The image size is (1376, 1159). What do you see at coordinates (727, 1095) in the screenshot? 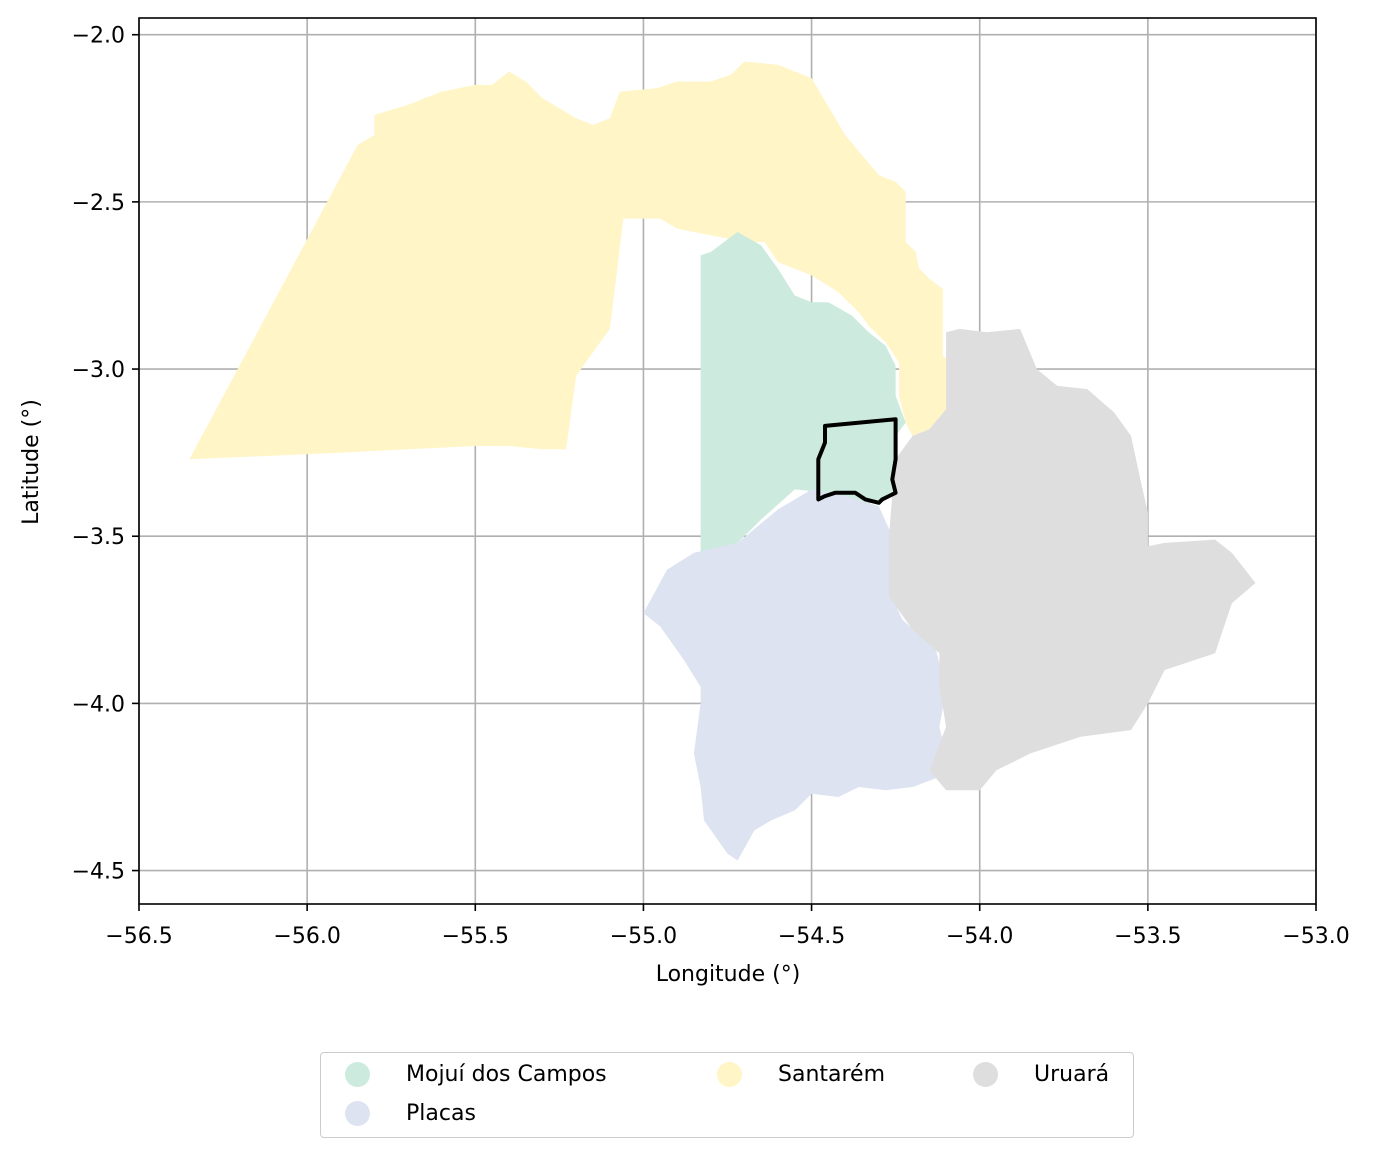
I see `legend: Mojuí dos Campos Santarém Uruará Placas` at bounding box center [727, 1095].